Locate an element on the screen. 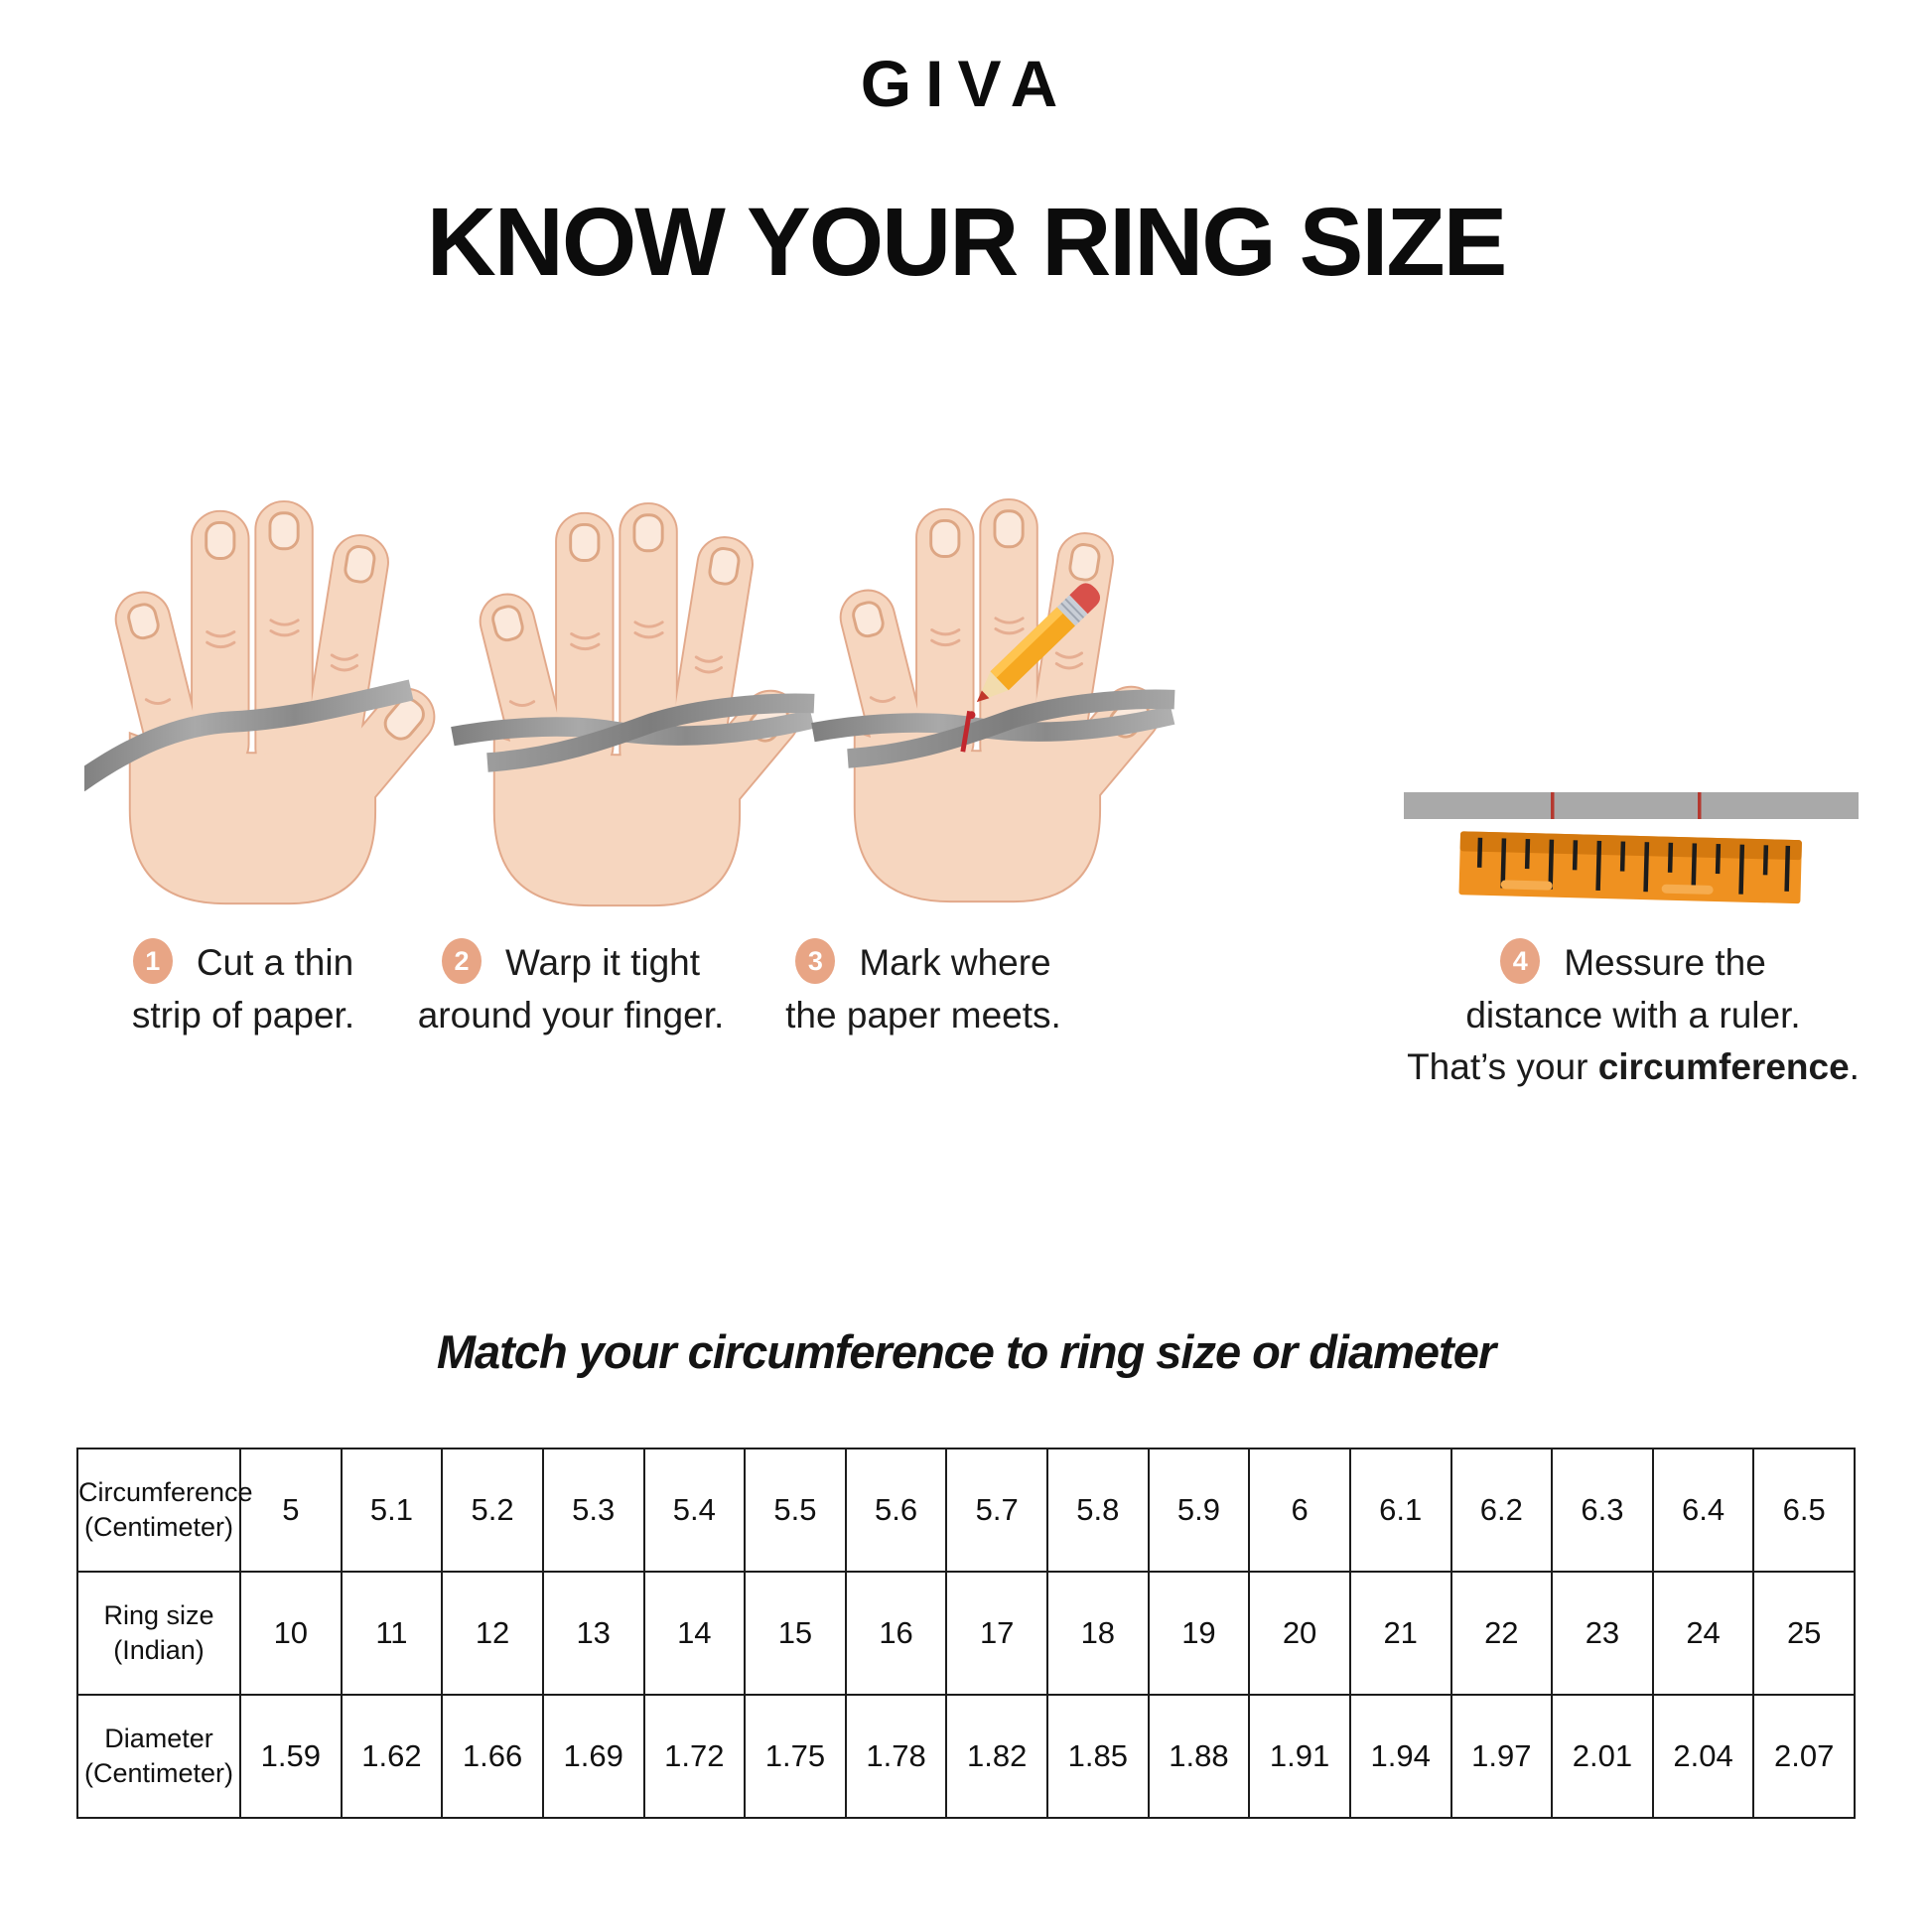 The image size is (1932, 1932). table-cell: 5 is located at coordinates (291, 1510).